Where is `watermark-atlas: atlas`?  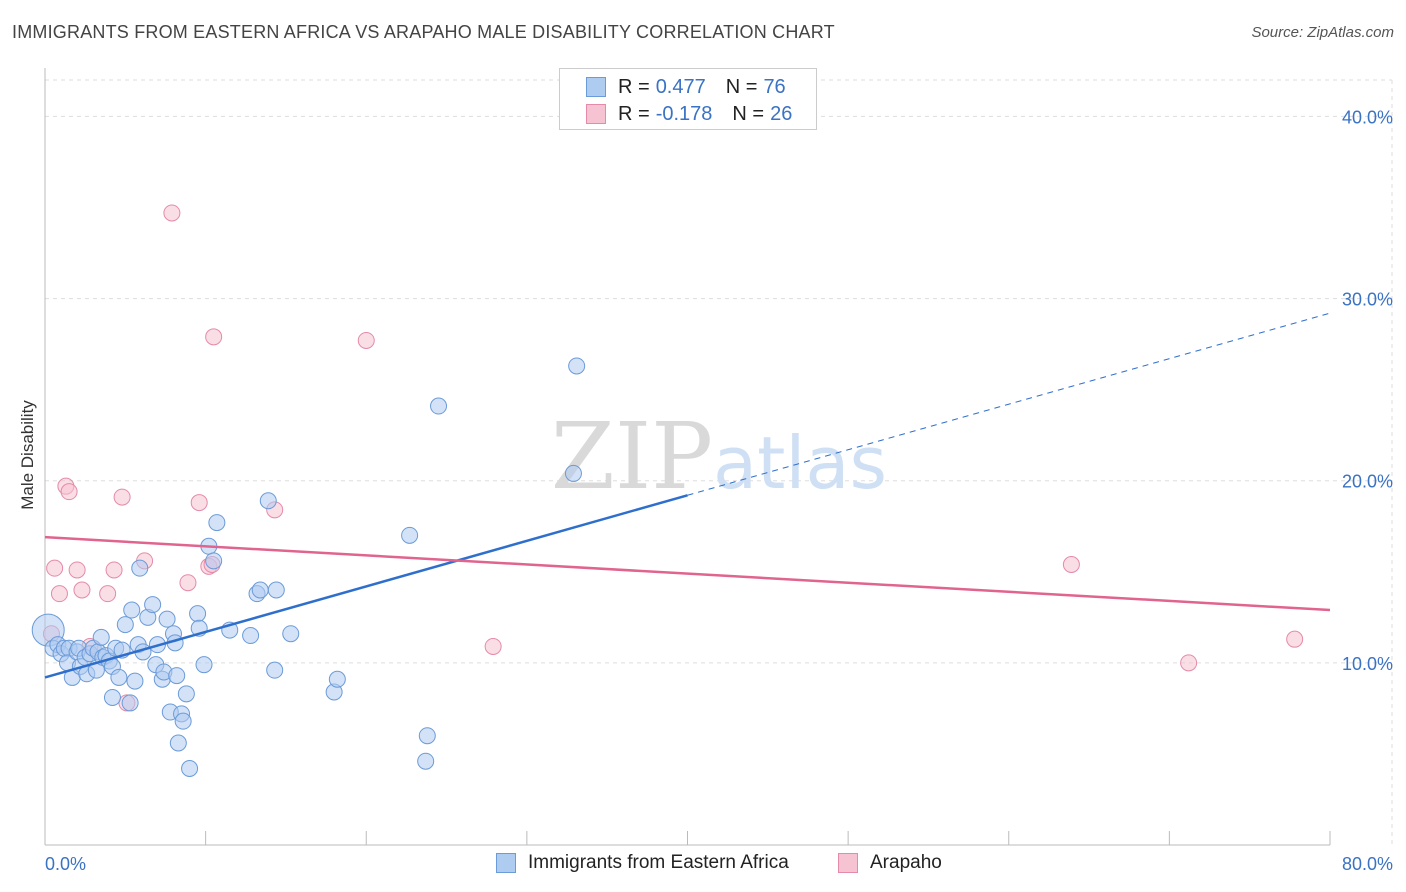
watermark-atlas: atlas is located at coordinates (800, 463).